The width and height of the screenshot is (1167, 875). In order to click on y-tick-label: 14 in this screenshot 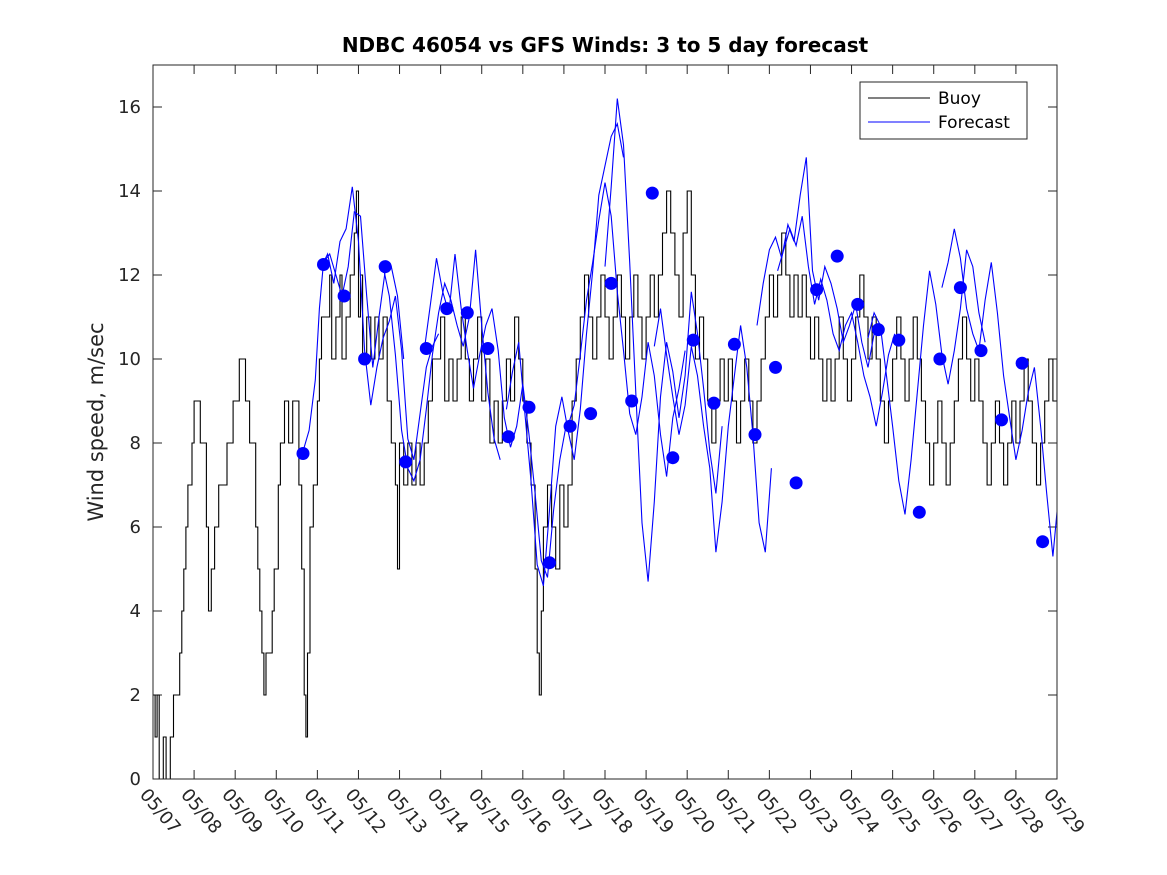, I will do `click(129, 191)`.